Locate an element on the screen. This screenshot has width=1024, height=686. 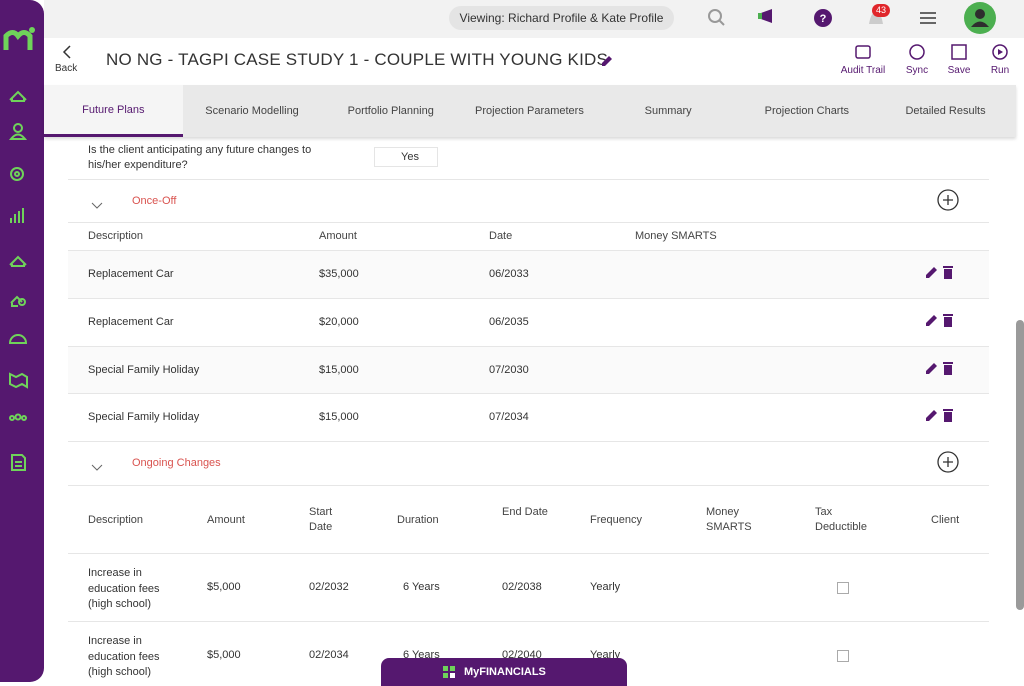
column-header: Frequency is located at coordinates (616, 520).